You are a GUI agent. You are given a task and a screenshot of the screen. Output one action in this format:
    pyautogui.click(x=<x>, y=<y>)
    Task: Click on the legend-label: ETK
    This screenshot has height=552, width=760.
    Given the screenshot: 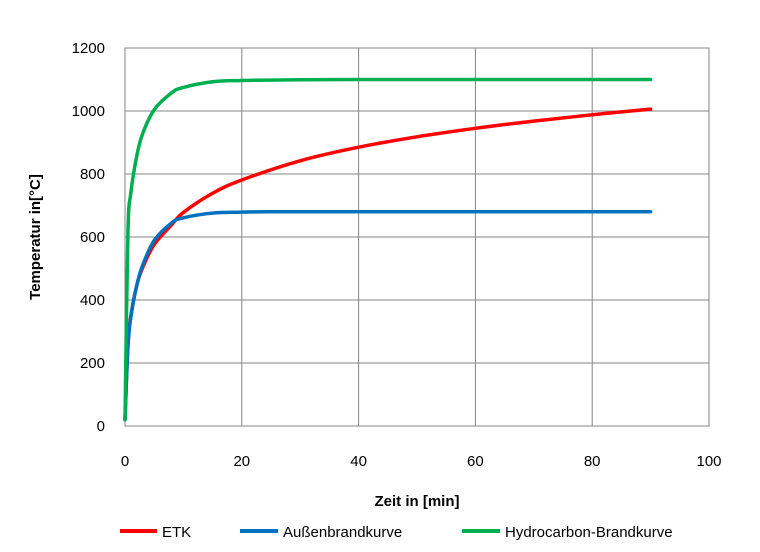 What is the action you would take?
    pyautogui.click(x=176, y=532)
    